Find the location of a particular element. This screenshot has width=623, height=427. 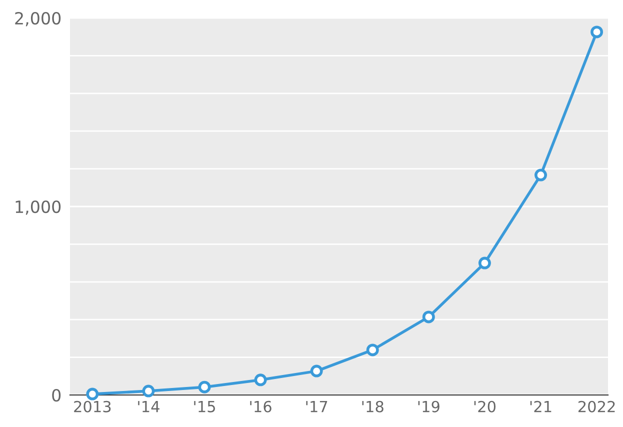

x-tick-label: '15 is located at coordinates (204, 406).